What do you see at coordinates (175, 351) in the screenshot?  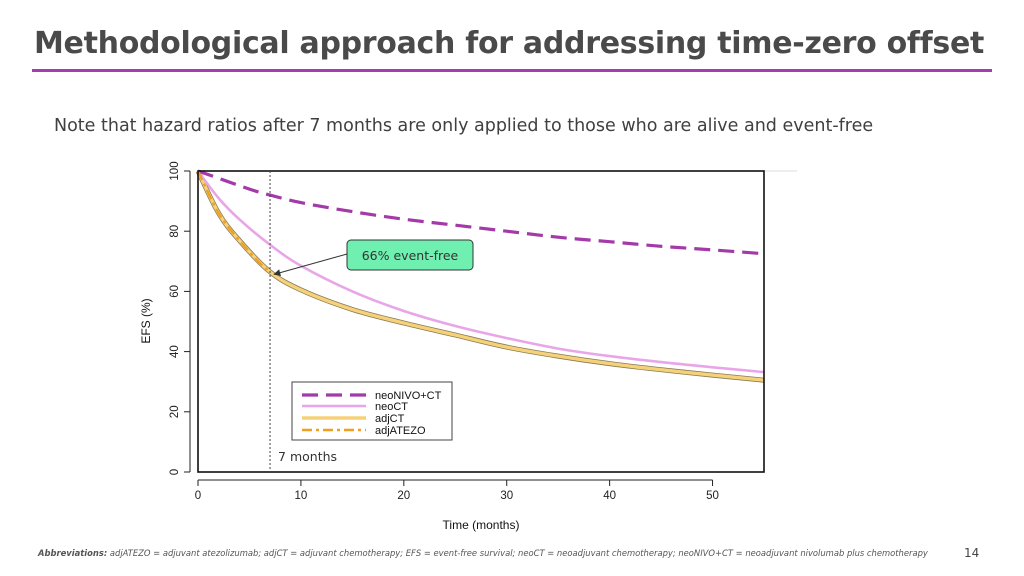 I see `y-tick-label-40: 40` at bounding box center [175, 351].